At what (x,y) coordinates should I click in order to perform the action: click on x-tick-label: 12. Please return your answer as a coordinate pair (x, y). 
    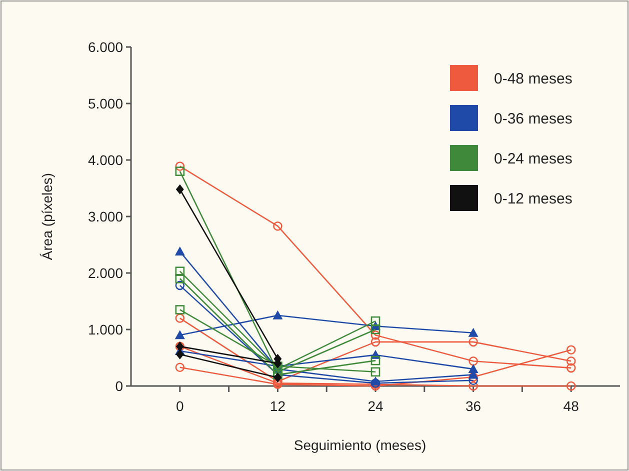
    Looking at the image, I should click on (278, 406).